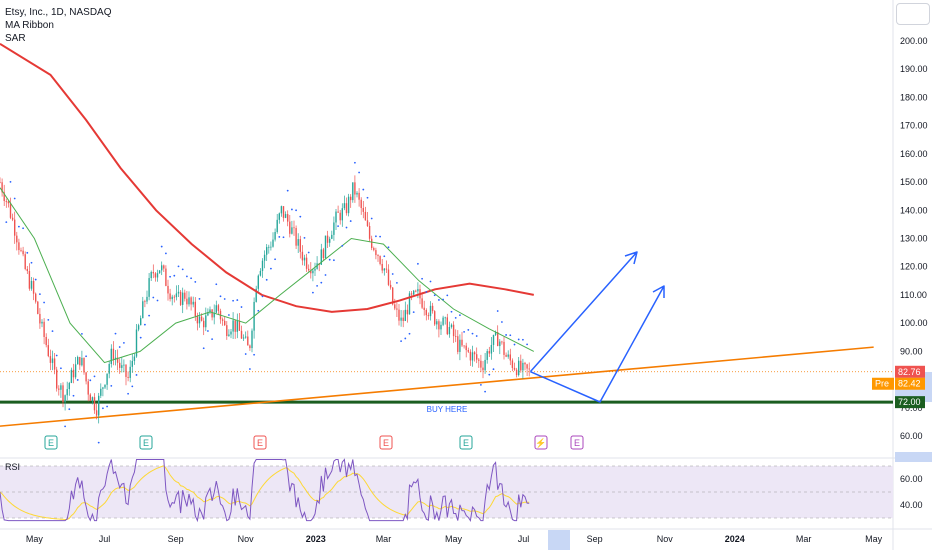 This screenshot has height=550, width=932. What do you see at coordinates (583, 312) in the screenshot?
I see `projection-arrow-bullish` at bounding box center [583, 312].